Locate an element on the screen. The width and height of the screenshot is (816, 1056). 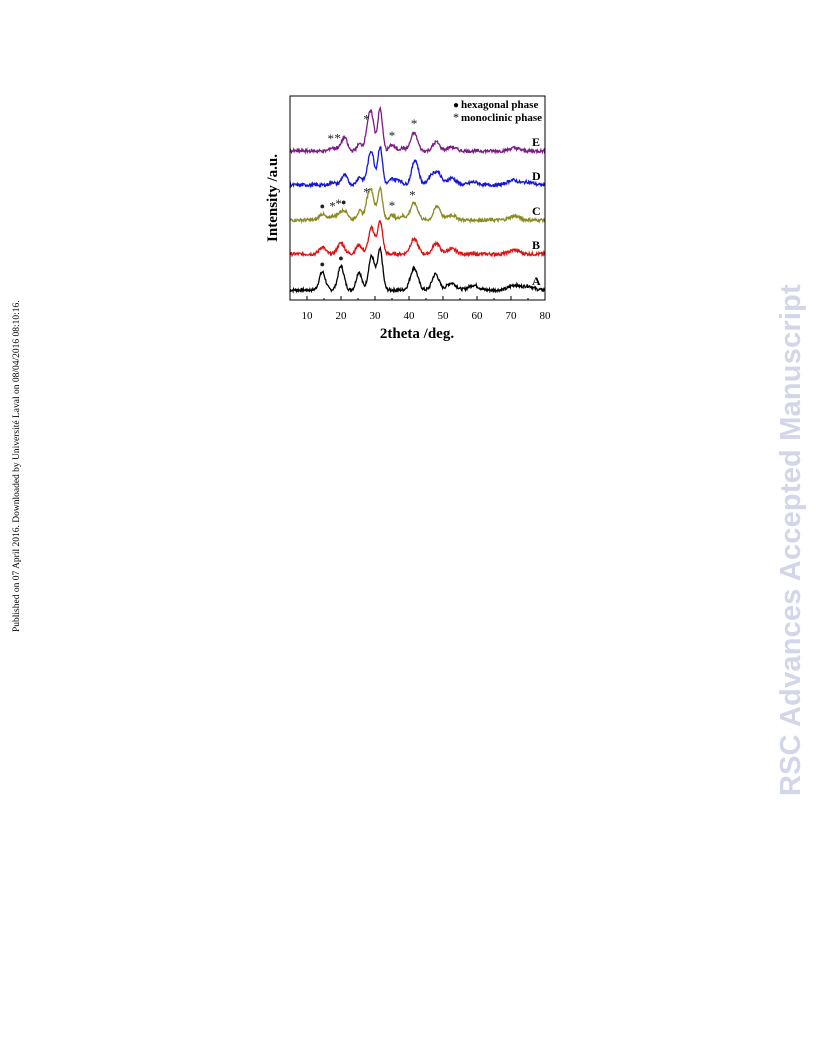
series-D-label: D is located at coordinates (536, 176).